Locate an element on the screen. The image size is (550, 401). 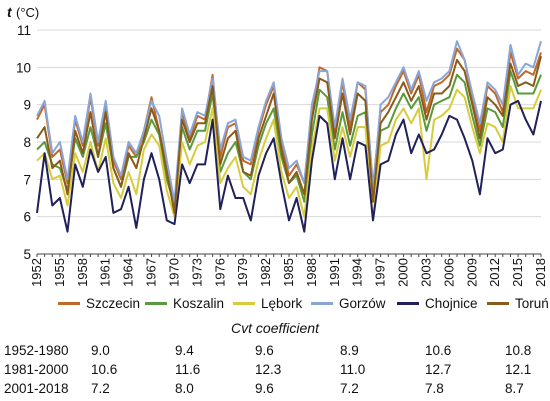
x-tick-label: 1952 is located at coordinates (36, 272).